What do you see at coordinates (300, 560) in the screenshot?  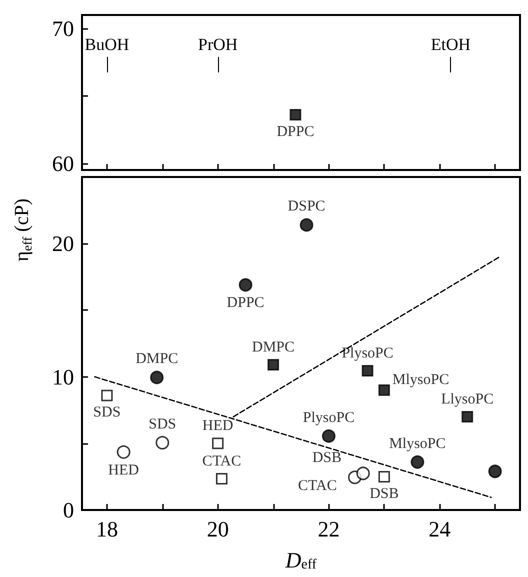 I see `x-axis-title: Deff` at bounding box center [300, 560].